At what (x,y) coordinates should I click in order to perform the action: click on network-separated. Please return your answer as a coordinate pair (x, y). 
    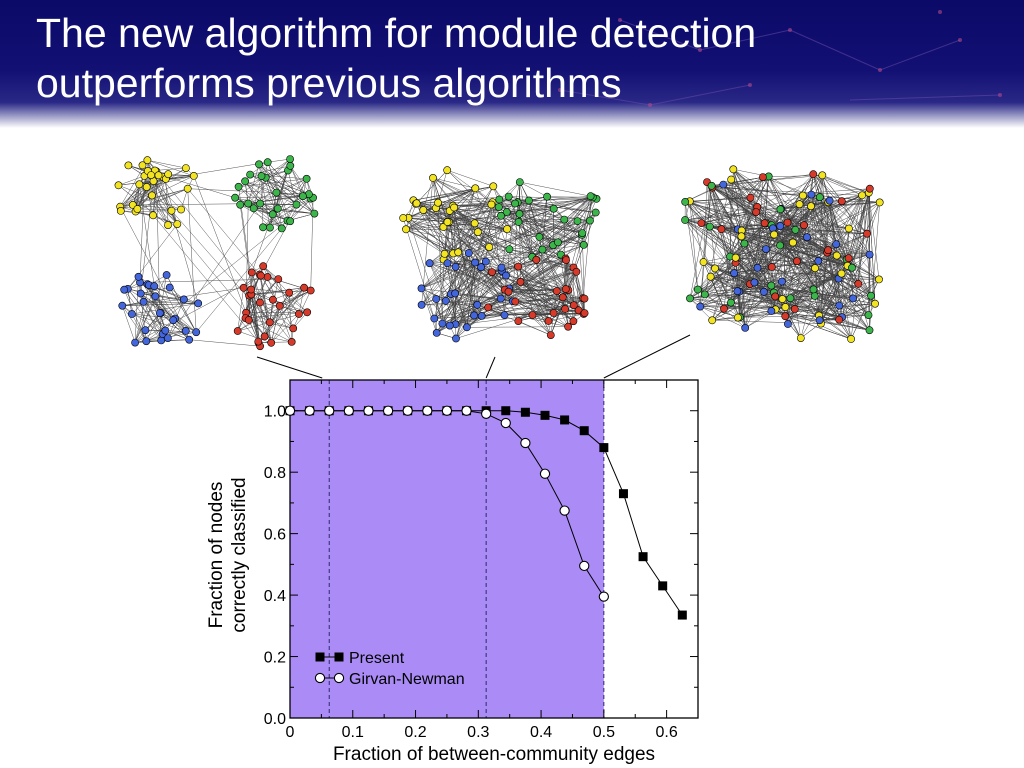
    Looking at the image, I should click on (216, 253).